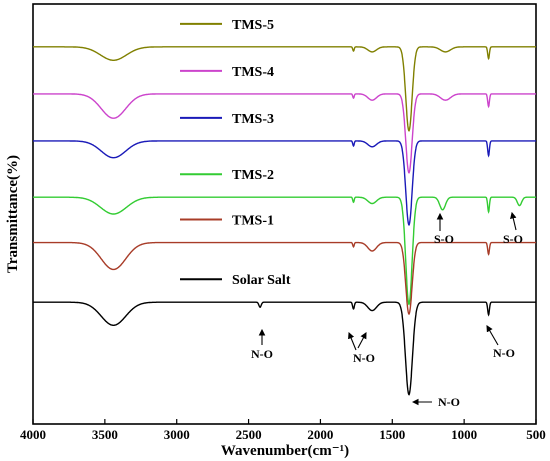 Image resolution: width=550 pixels, height=461 pixels. I want to click on x-tick-label: 500, so click(536, 434).